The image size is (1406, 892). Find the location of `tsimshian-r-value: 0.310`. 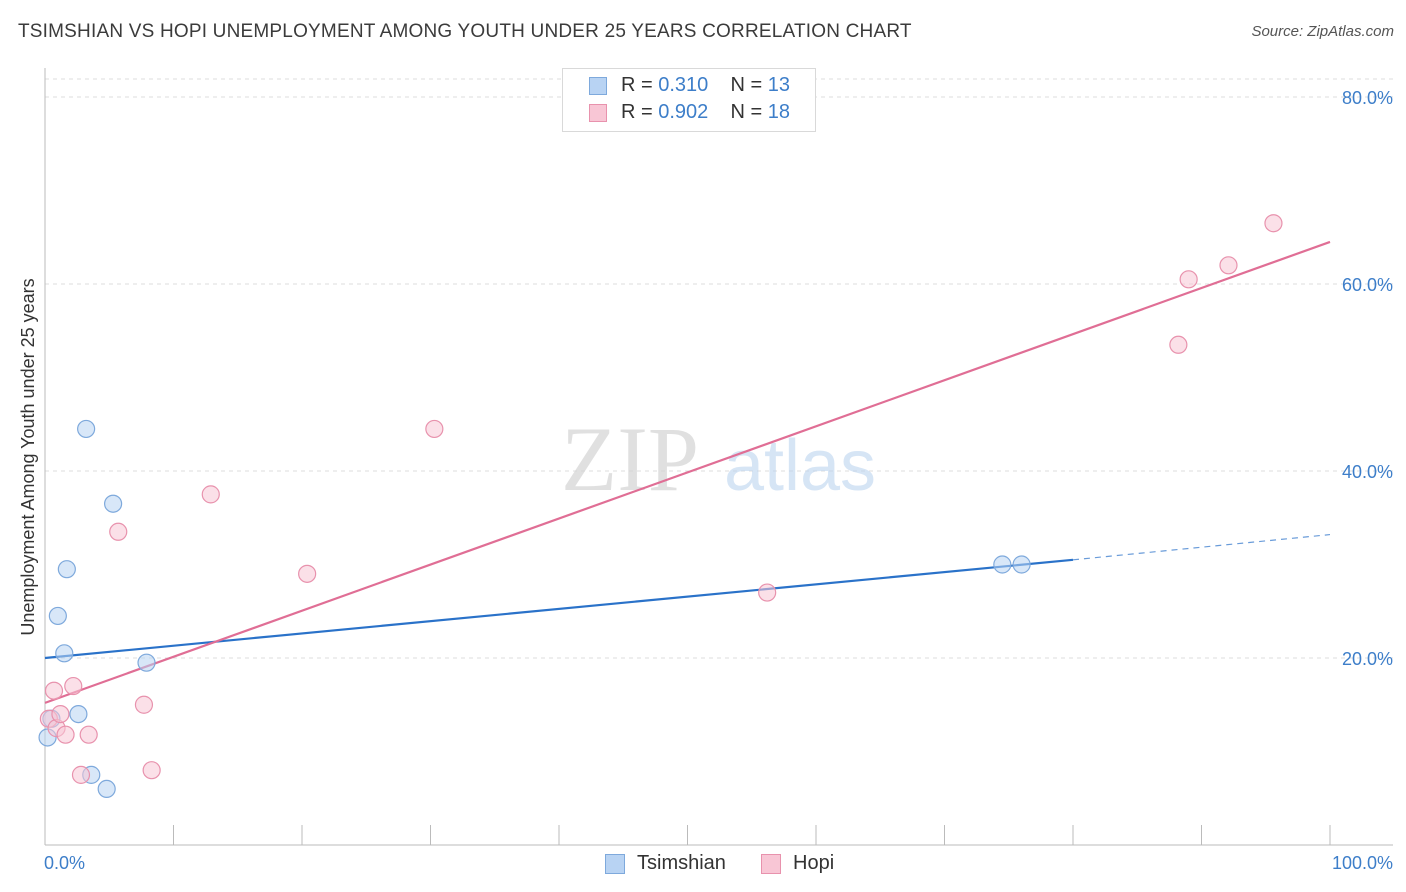

tsimshian-r-value: 0.310 is located at coordinates (683, 85).